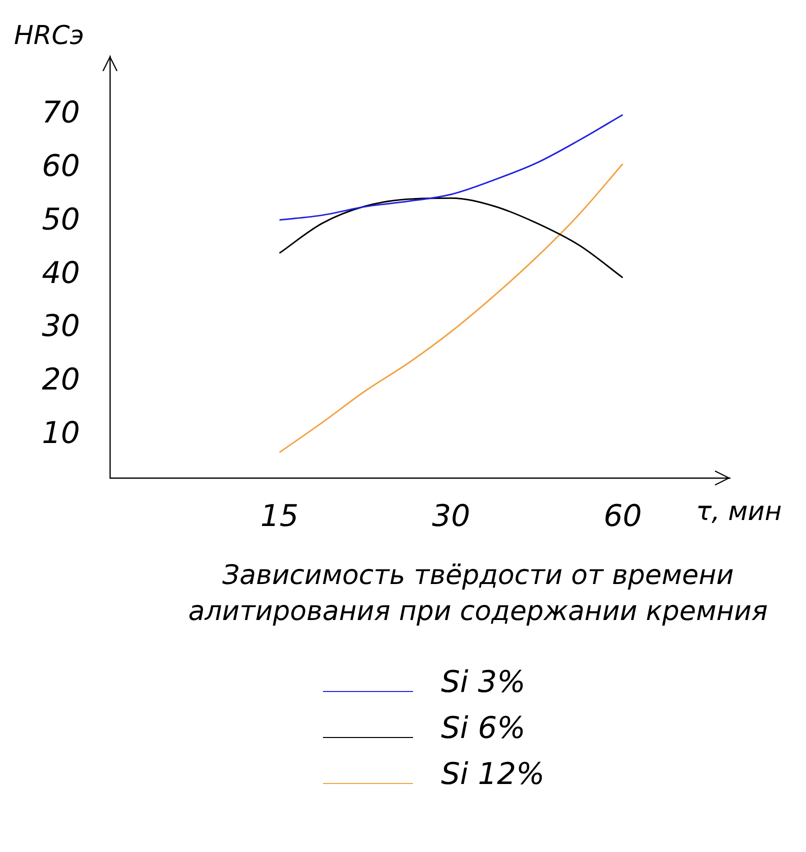 The height and width of the screenshot is (852, 806). Describe the element at coordinates (61, 434) in the screenshot. I see `y-tick-label: 10` at that location.